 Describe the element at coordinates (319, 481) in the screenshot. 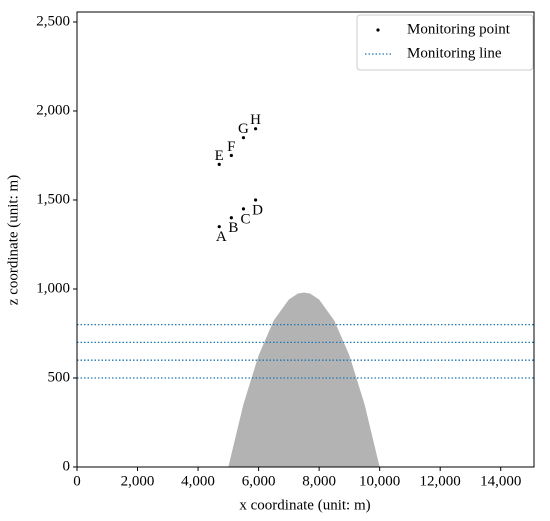

I see `x-tick-label: 8,000` at that location.